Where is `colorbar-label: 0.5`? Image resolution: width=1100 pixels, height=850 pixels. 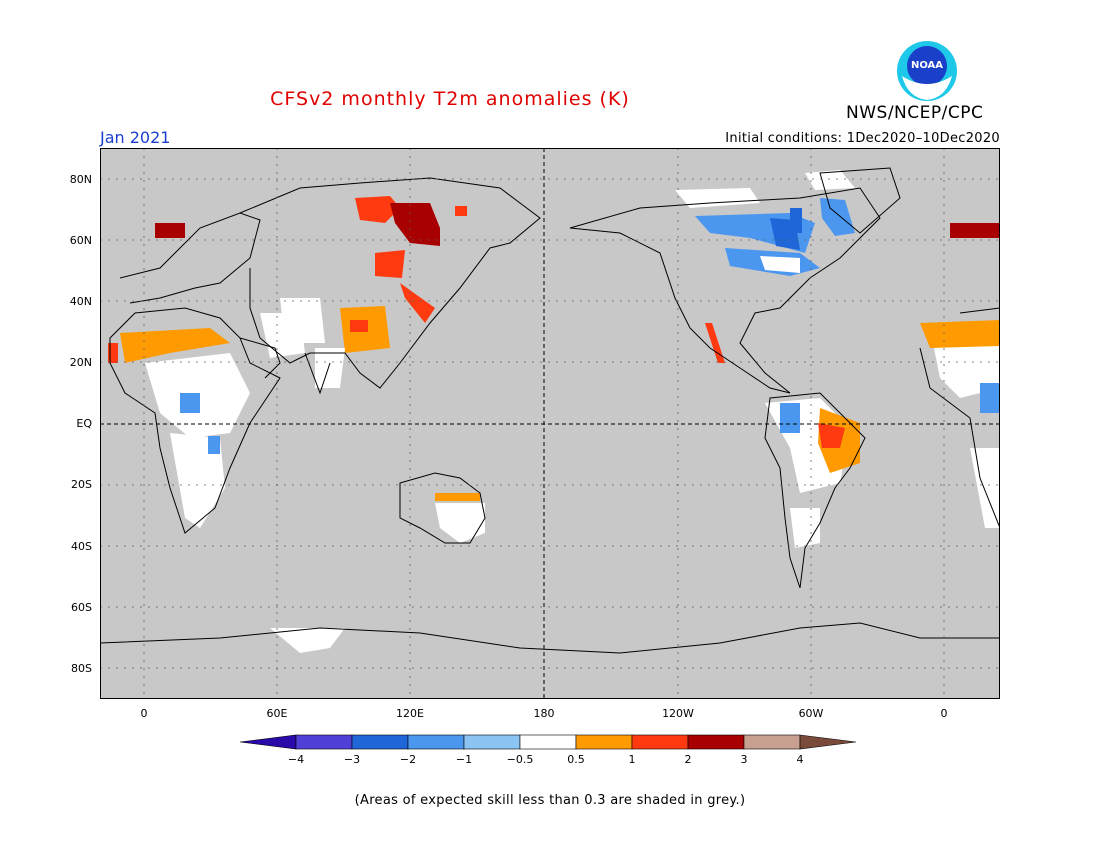
colorbar-label: 0.5 is located at coordinates (576, 759).